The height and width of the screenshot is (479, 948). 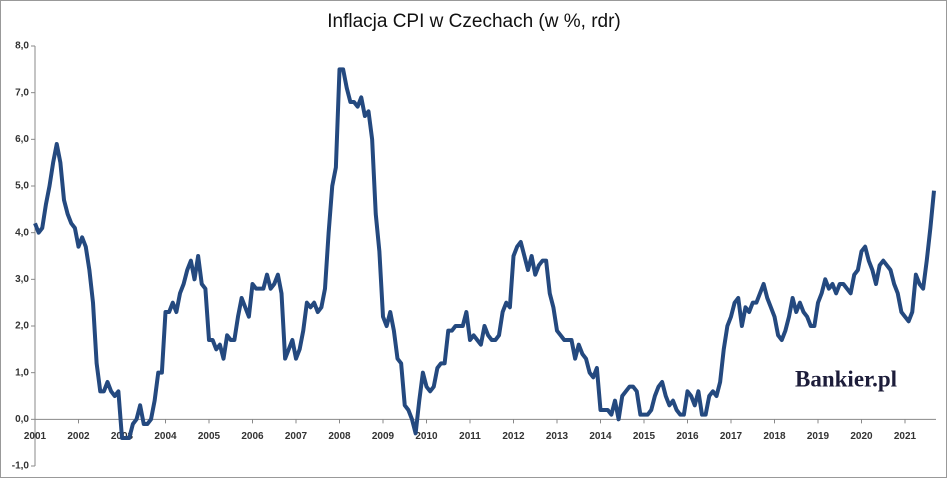 What do you see at coordinates (513, 436) in the screenshot?
I see `x-tick-label: 2012` at bounding box center [513, 436].